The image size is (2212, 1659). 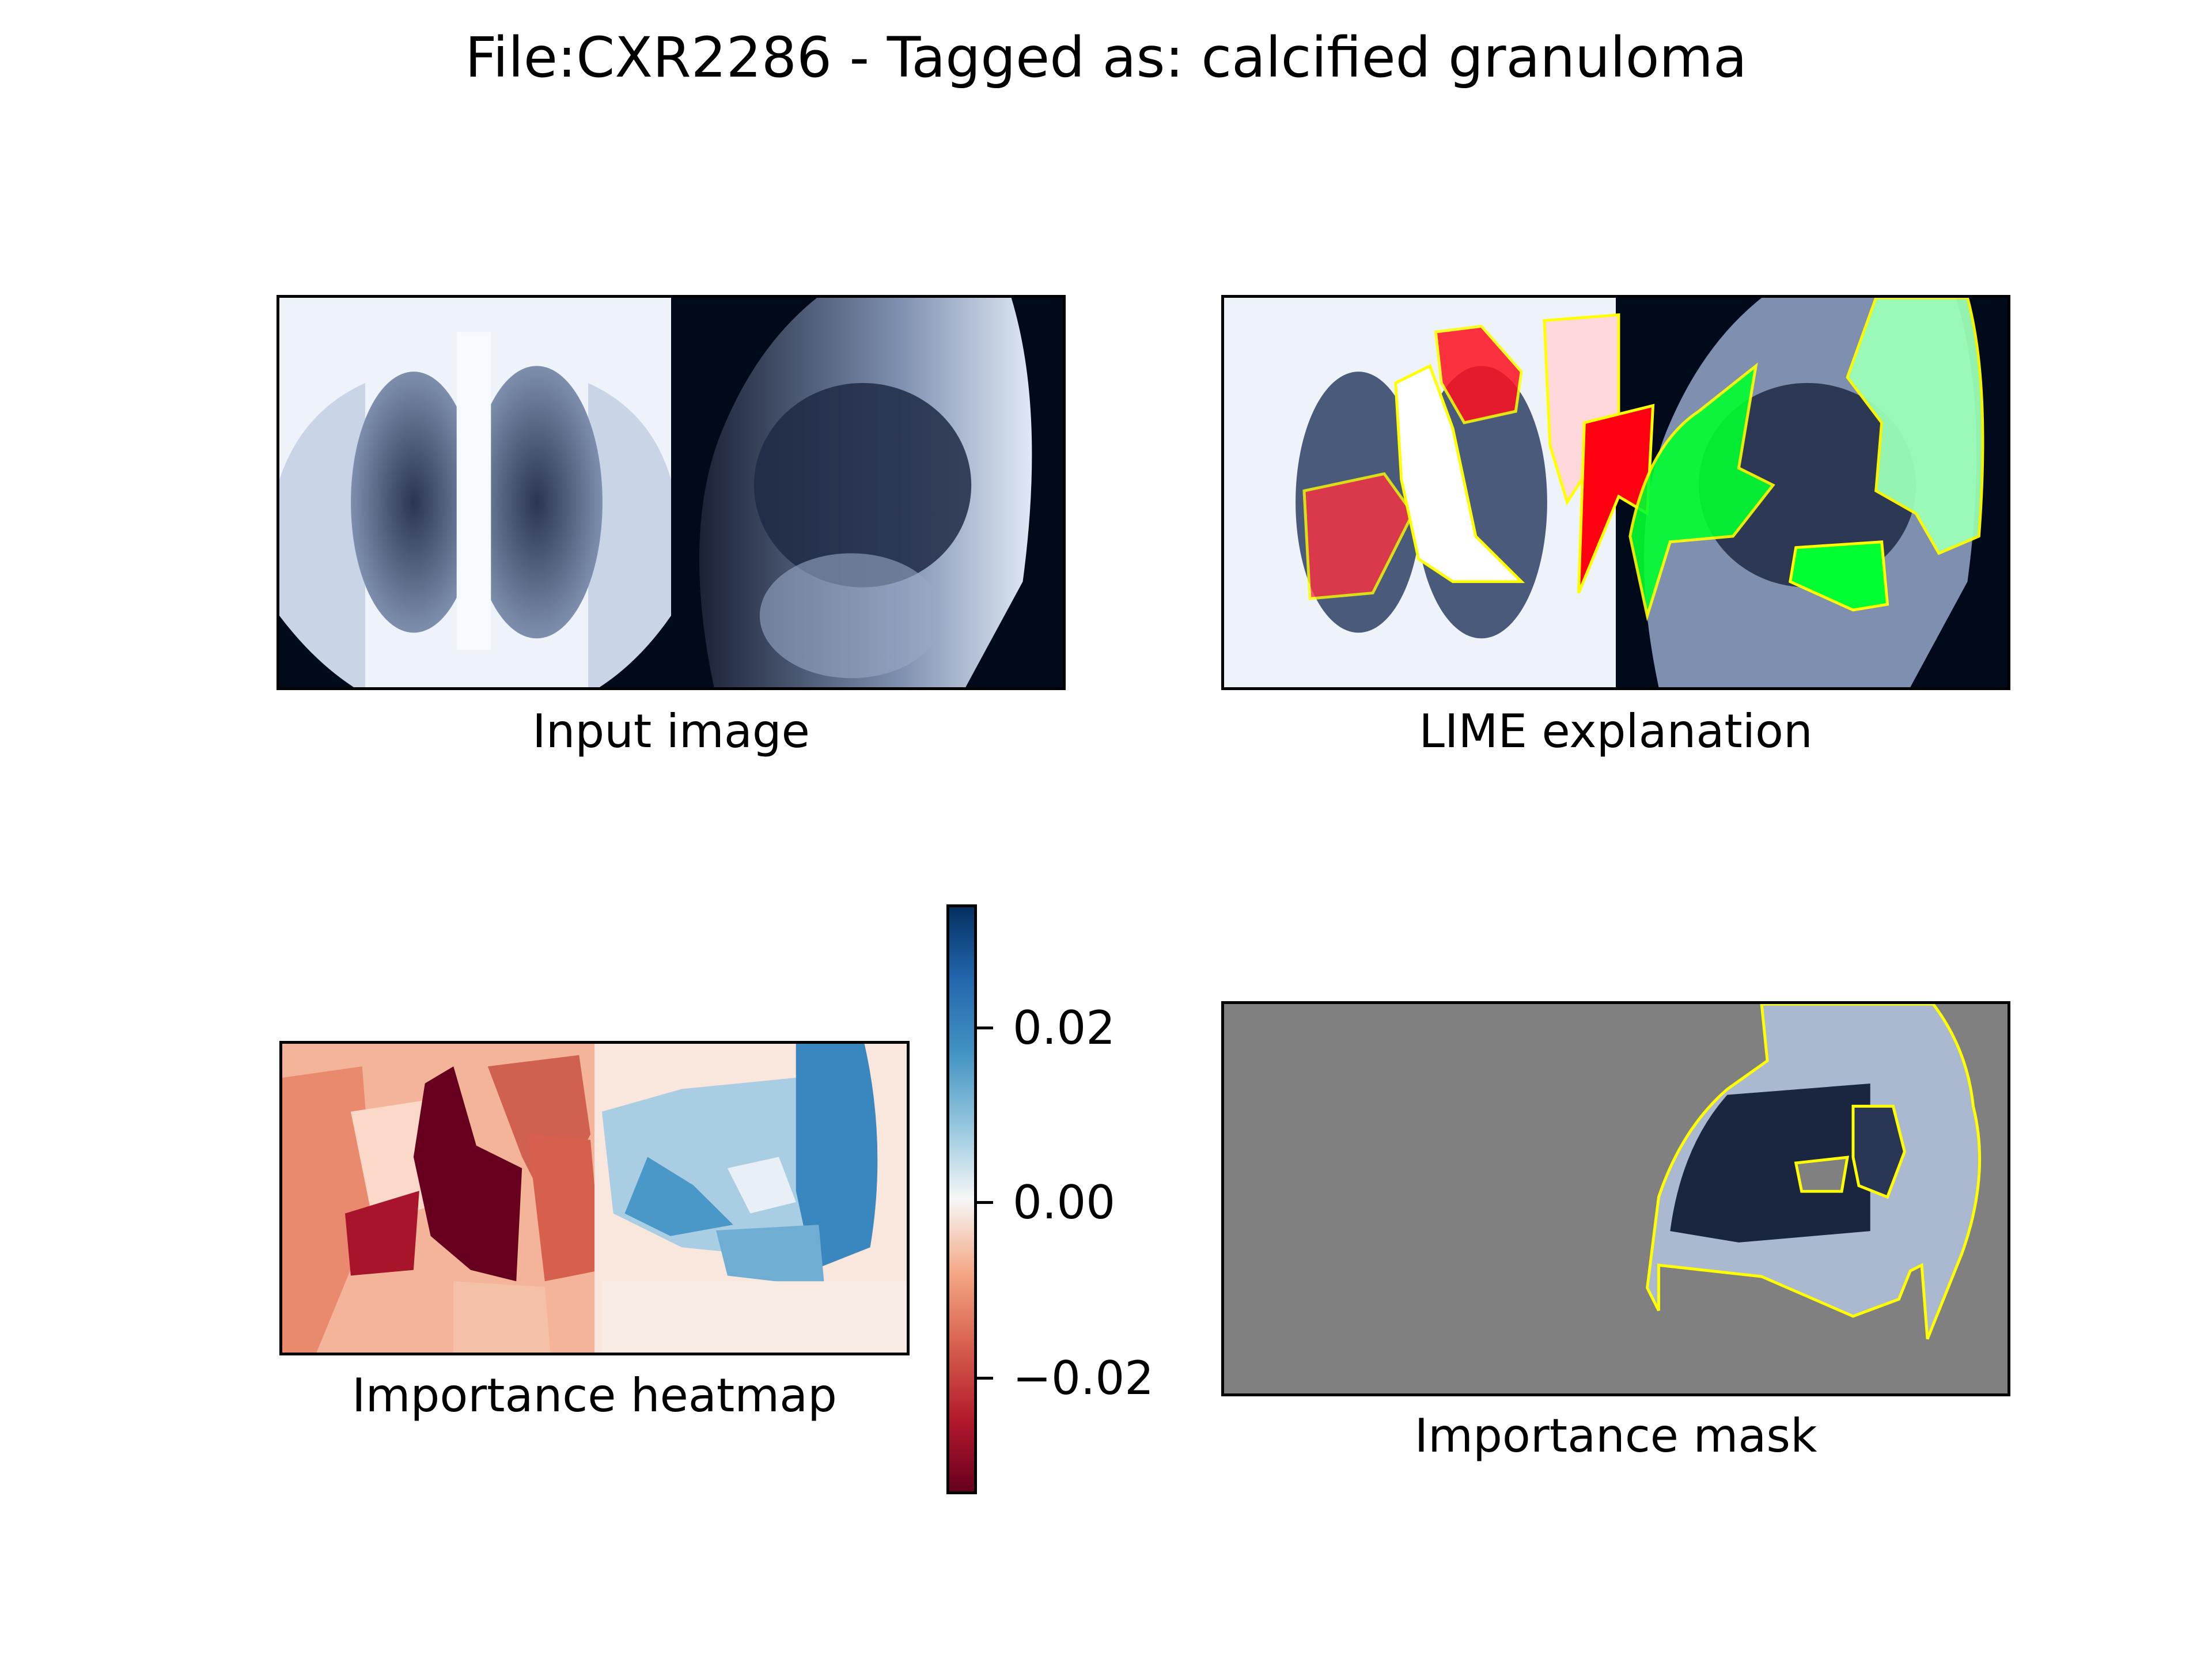 What do you see at coordinates (1616, 731) in the screenshot?
I see `lime-explanation-caption: LIME explanation` at bounding box center [1616, 731].